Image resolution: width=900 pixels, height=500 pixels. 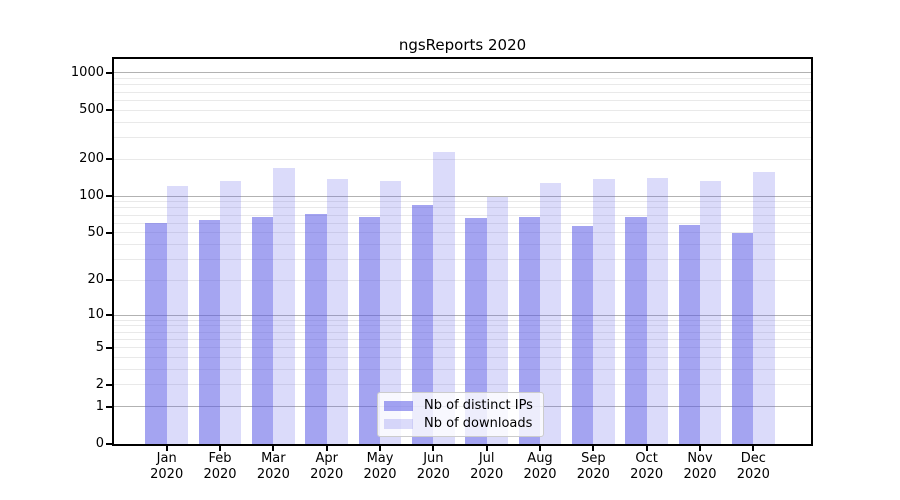 I want to click on legend-swatch-distinct-ips, so click(x=398, y=405).